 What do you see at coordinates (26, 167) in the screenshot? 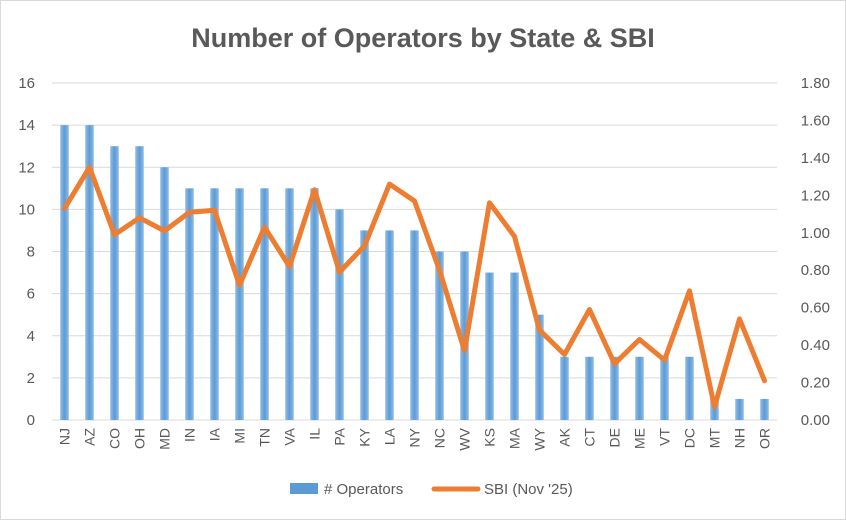
I see `left-axis-tick-label: 12` at bounding box center [26, 167].